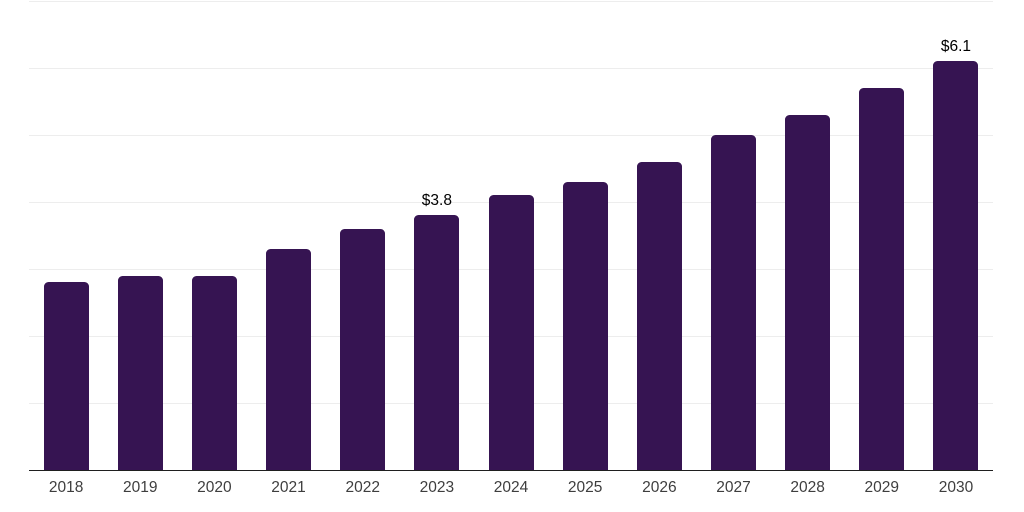  I want to click on x-tick-label-2023: 2023, so click(437, 487).